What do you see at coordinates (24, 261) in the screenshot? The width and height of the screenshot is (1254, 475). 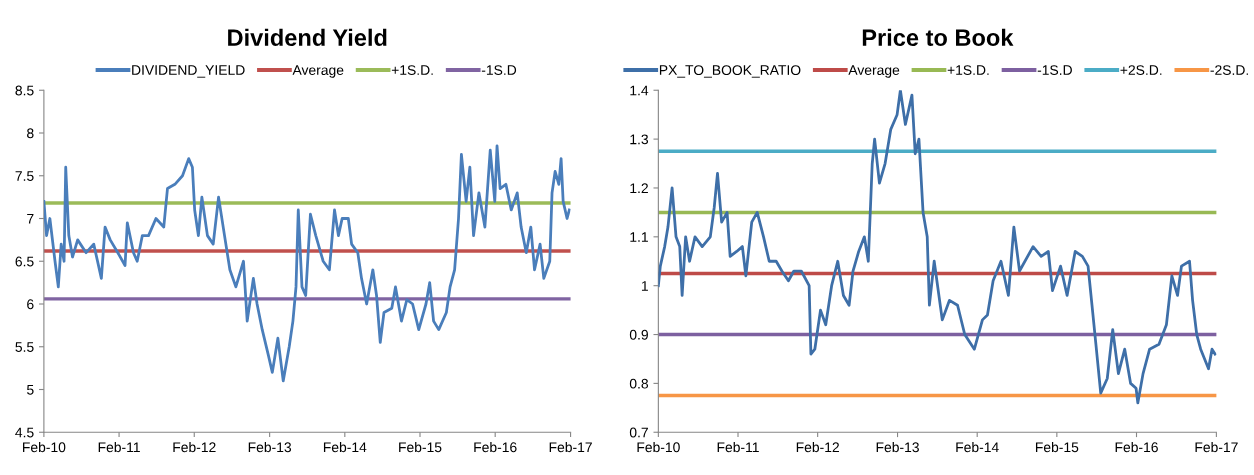 I see `y-tick-label: 6.5` at bounding box center [24, 261].